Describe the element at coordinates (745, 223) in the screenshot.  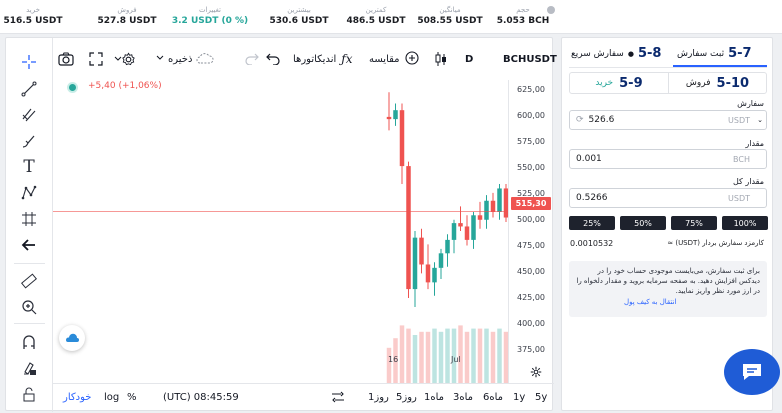
I see `percent-100-button: 100%` at that location.